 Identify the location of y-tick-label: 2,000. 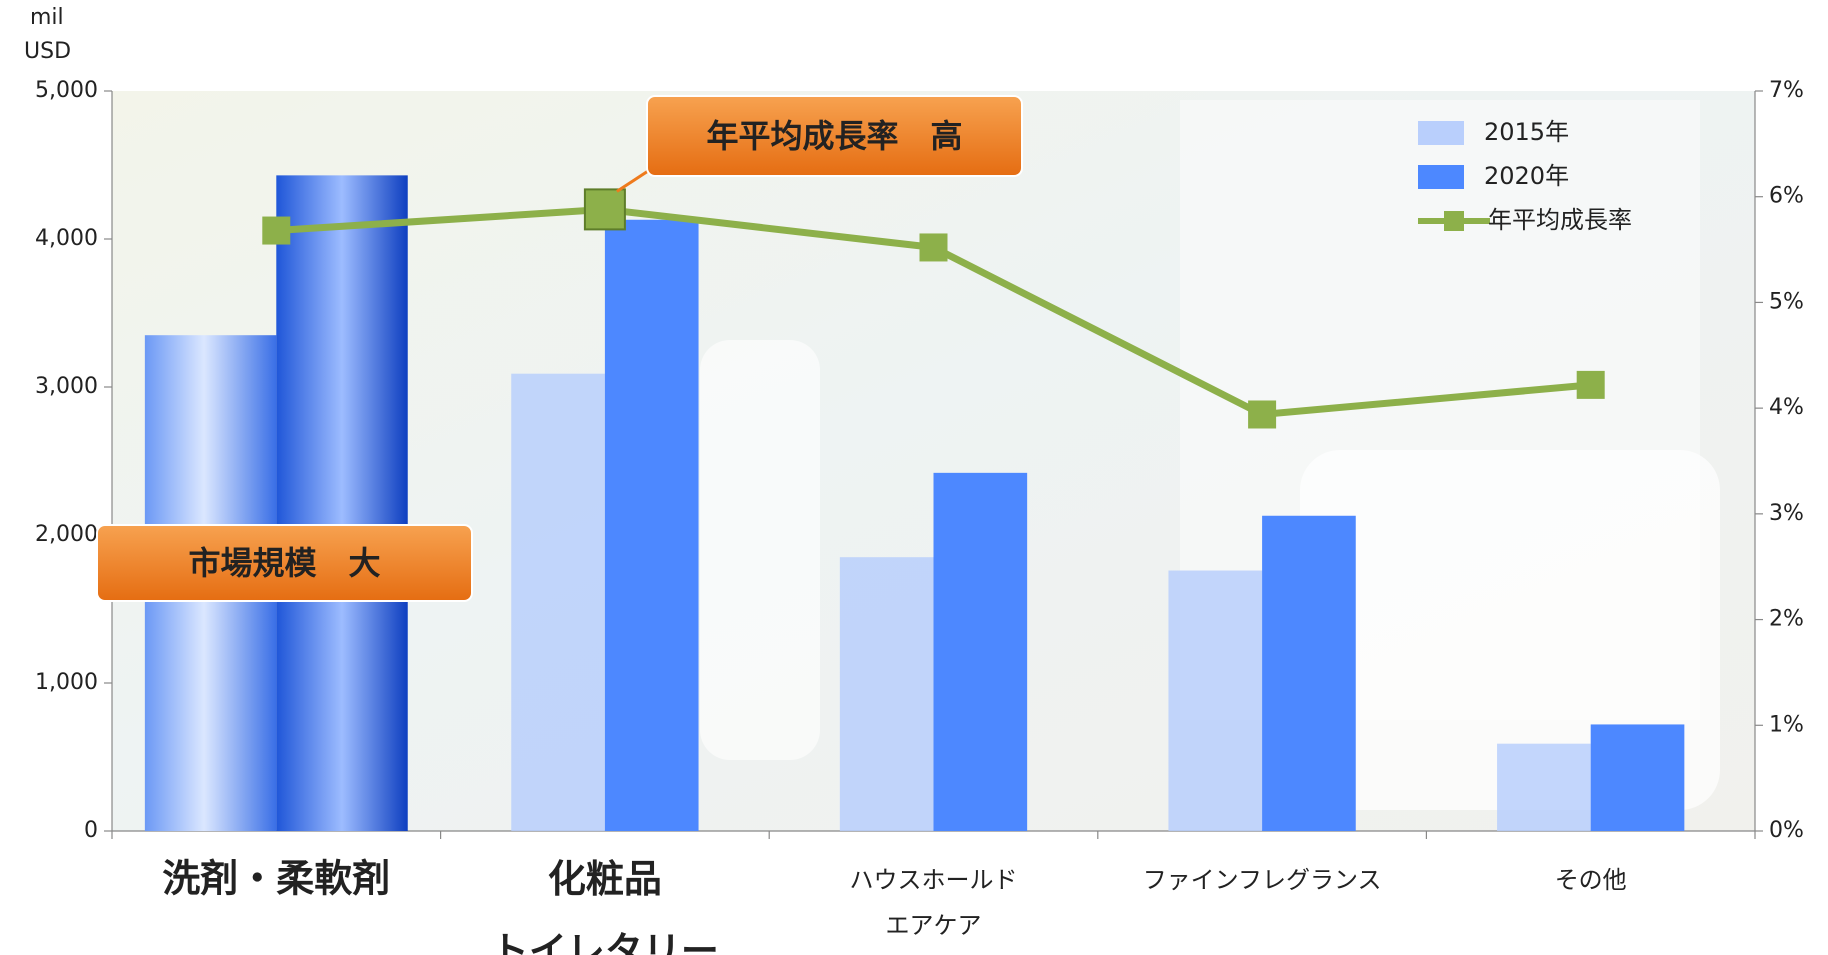
(66, 534).